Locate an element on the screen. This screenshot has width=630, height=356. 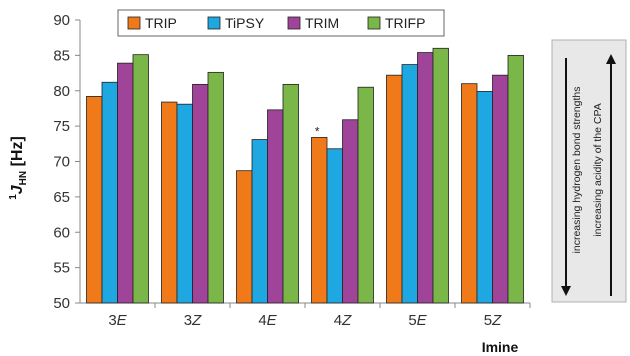
x-axis-title: Imine is located at coordinates (500, 347).